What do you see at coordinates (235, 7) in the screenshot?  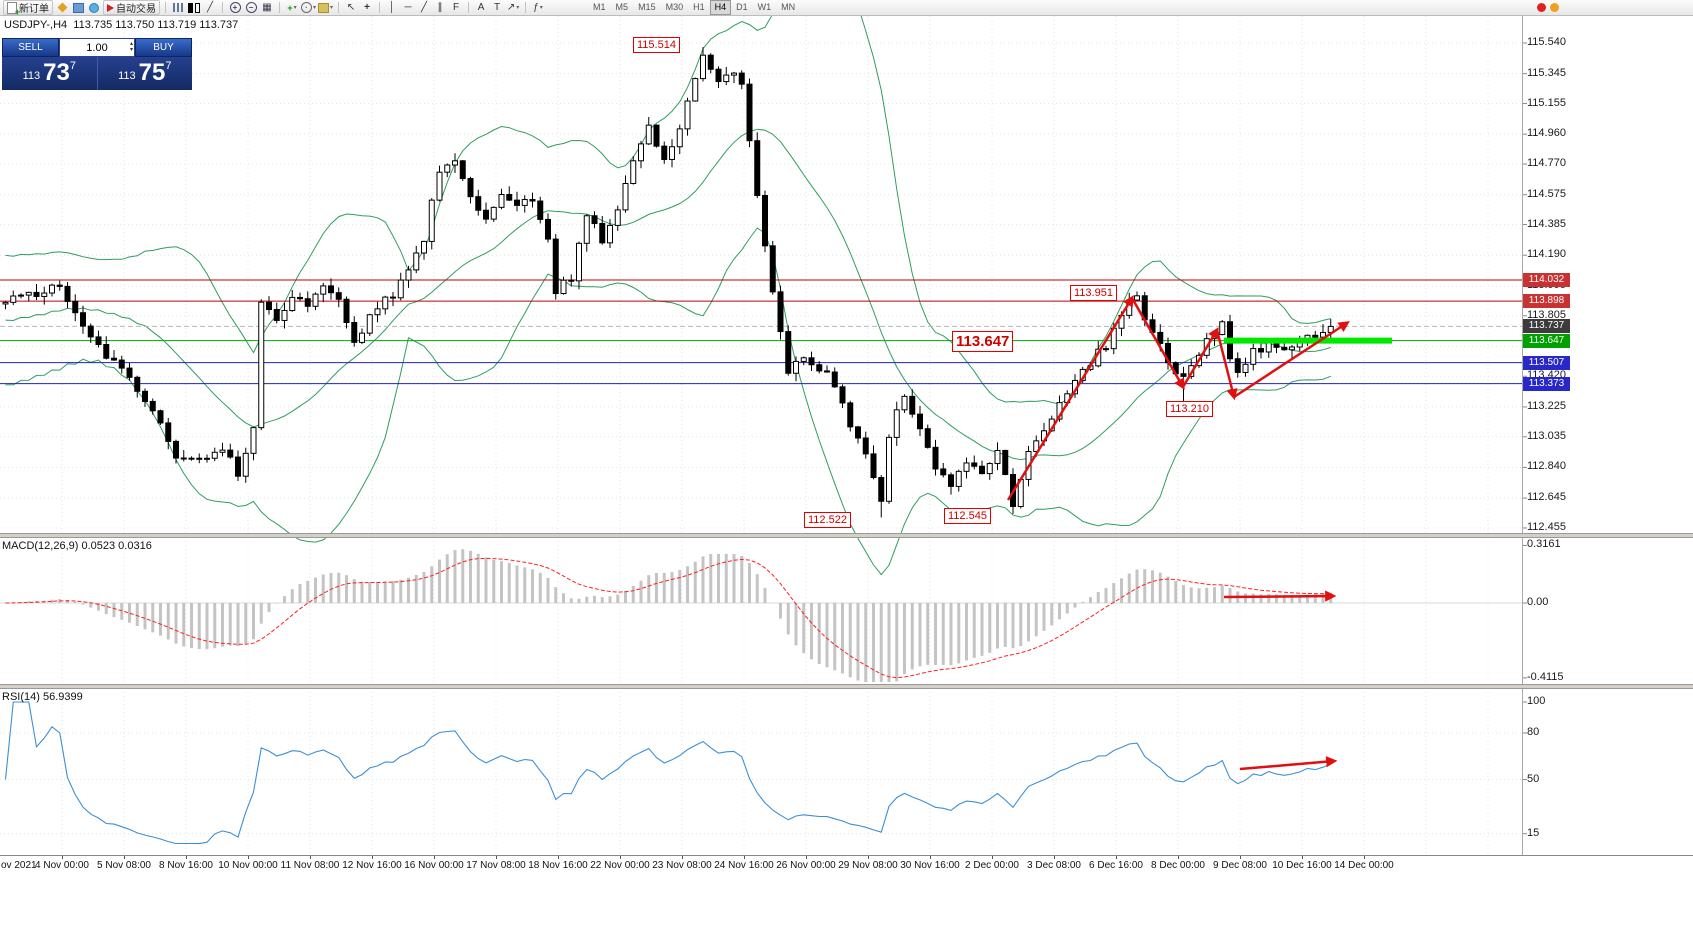 I see `zoom-in-icon: +` at bounding box center [235, 7].